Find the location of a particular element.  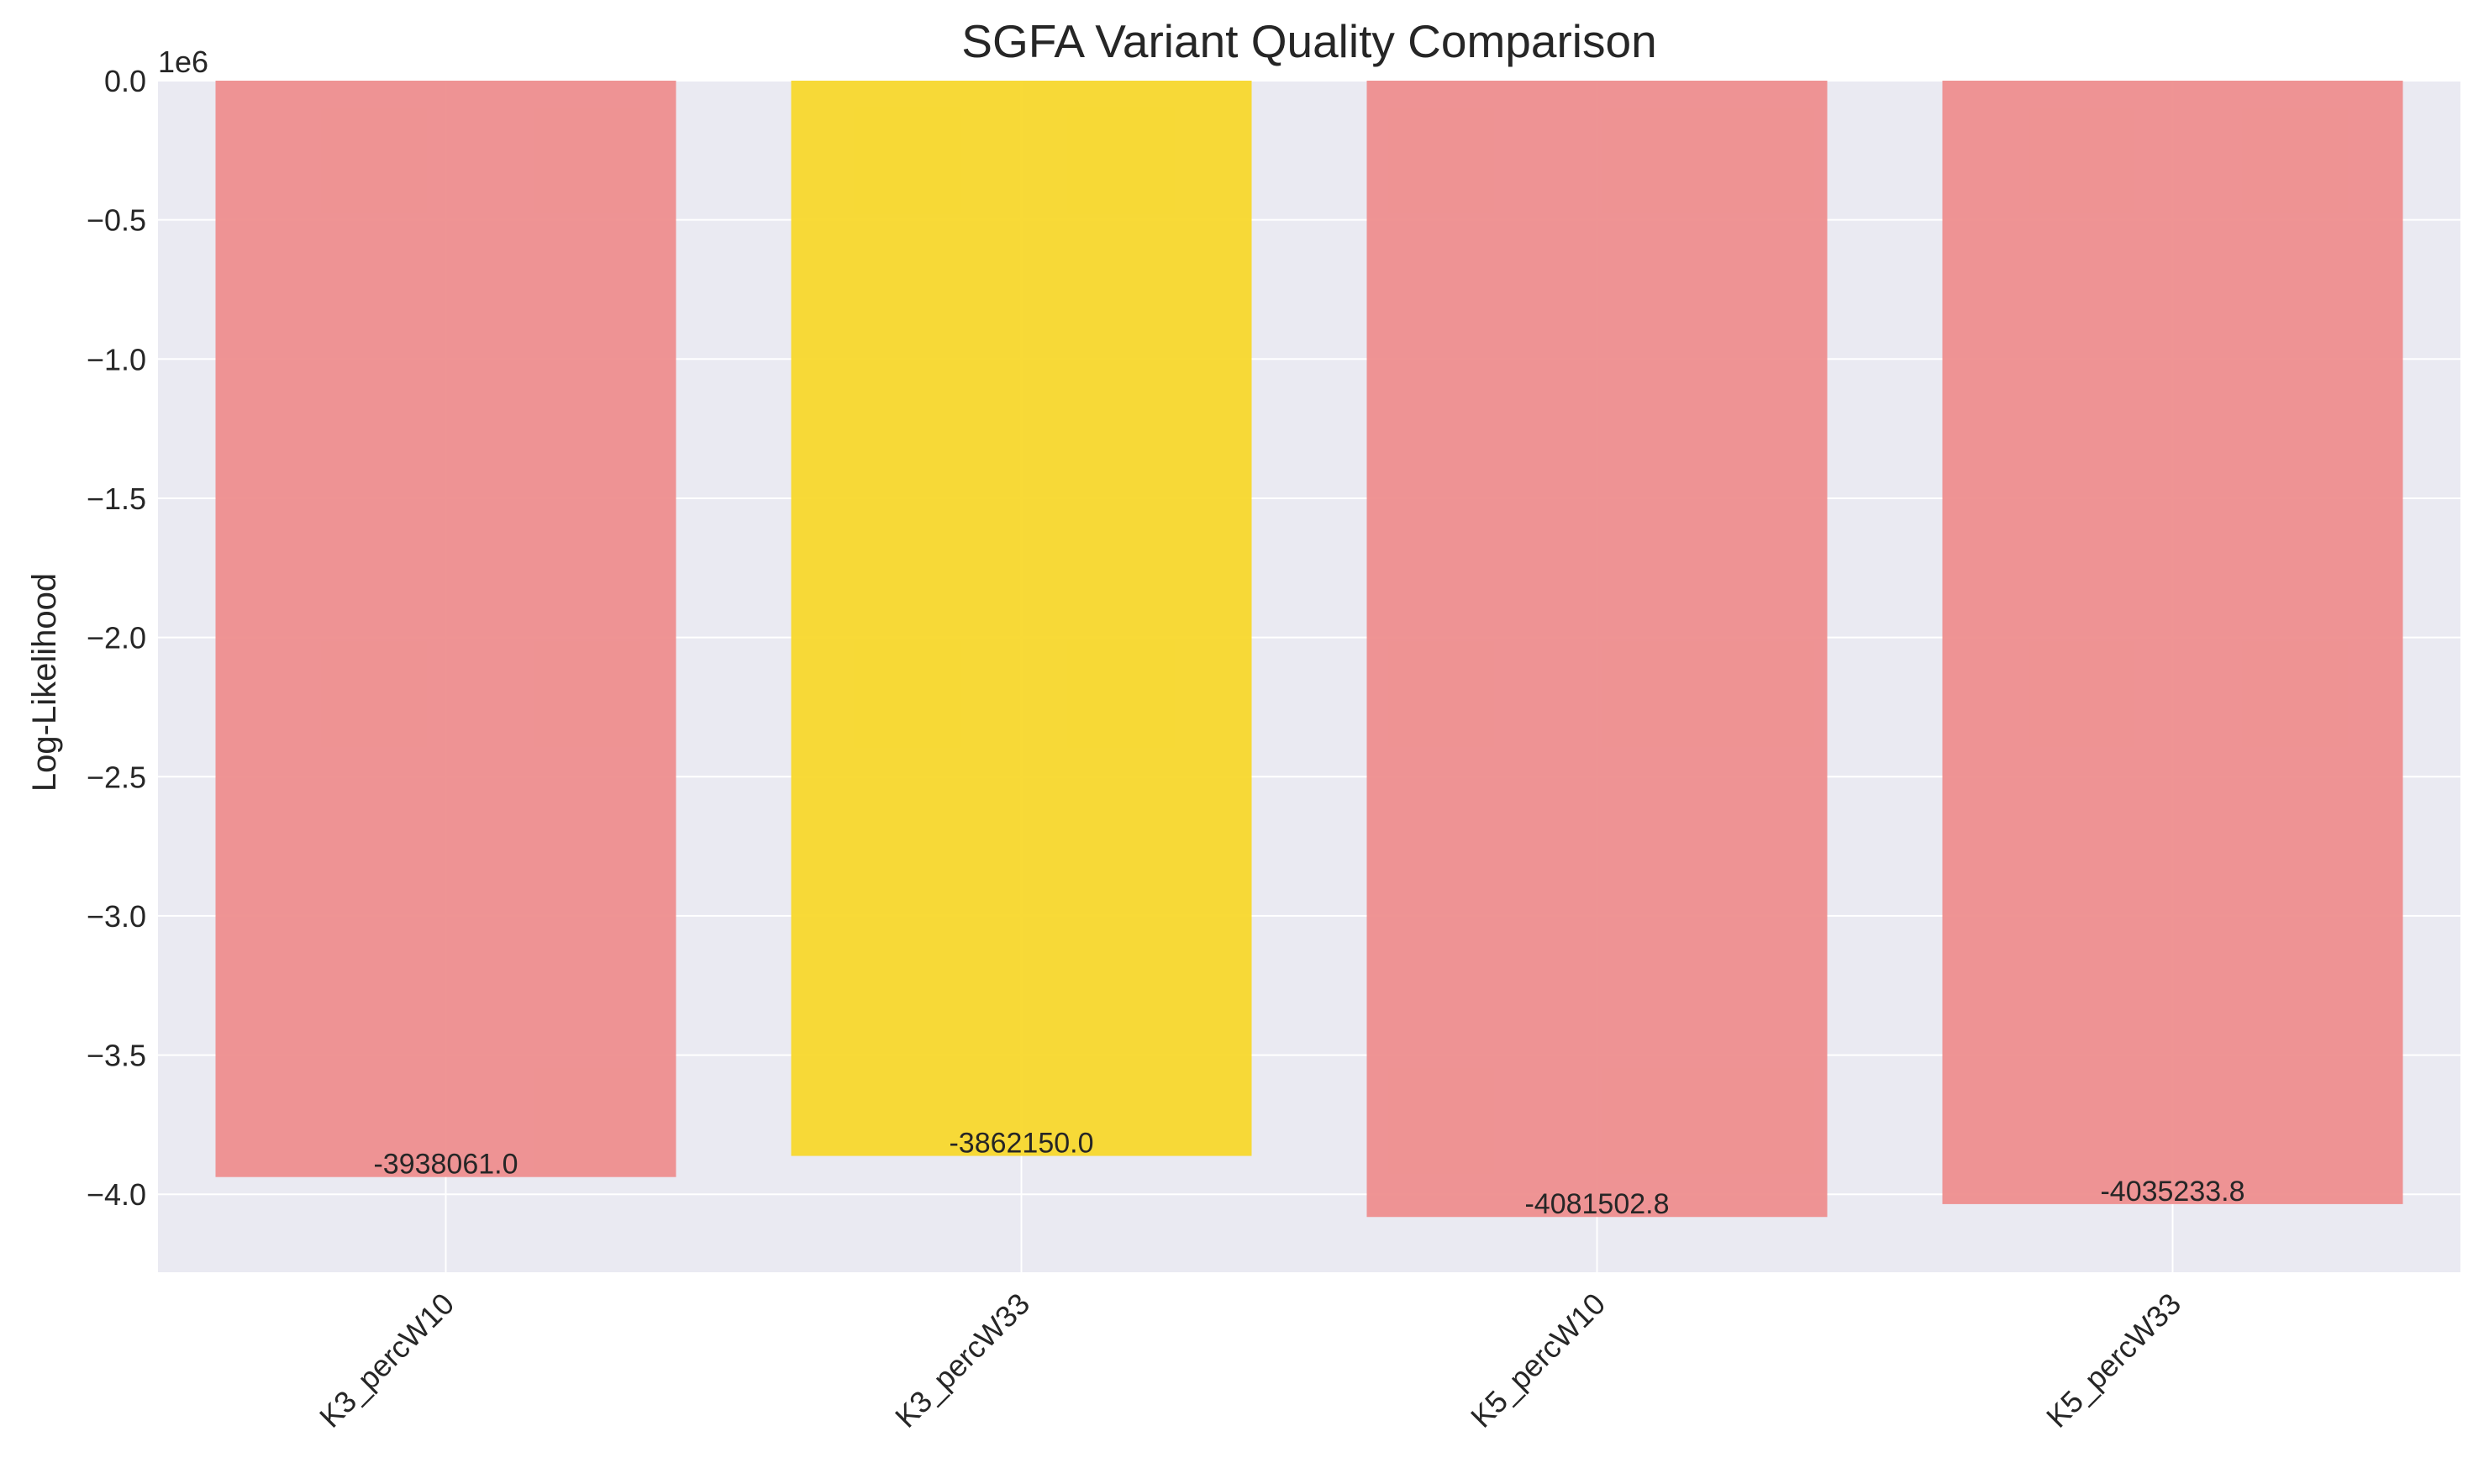

y-tick-label: −3.5 is located at coordinates (116, 1056).